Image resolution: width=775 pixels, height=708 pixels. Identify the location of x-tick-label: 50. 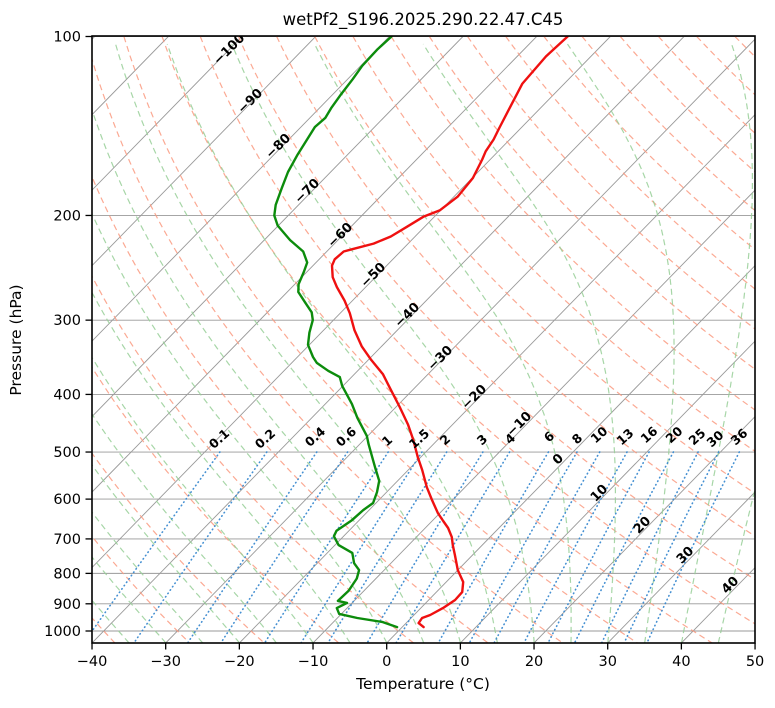
(755, 662).